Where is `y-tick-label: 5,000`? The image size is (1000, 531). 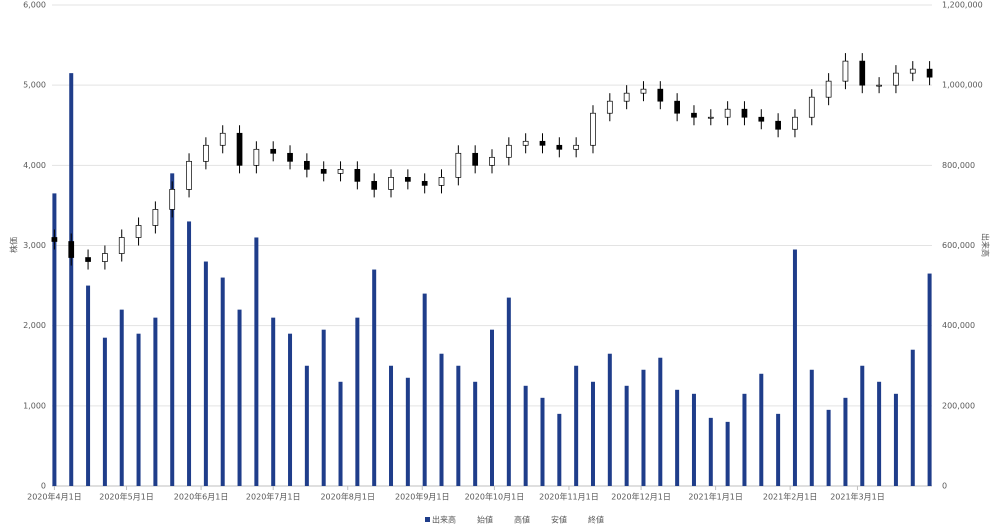 y-tick-label: 5,000 is located at coordinates (34, 85).